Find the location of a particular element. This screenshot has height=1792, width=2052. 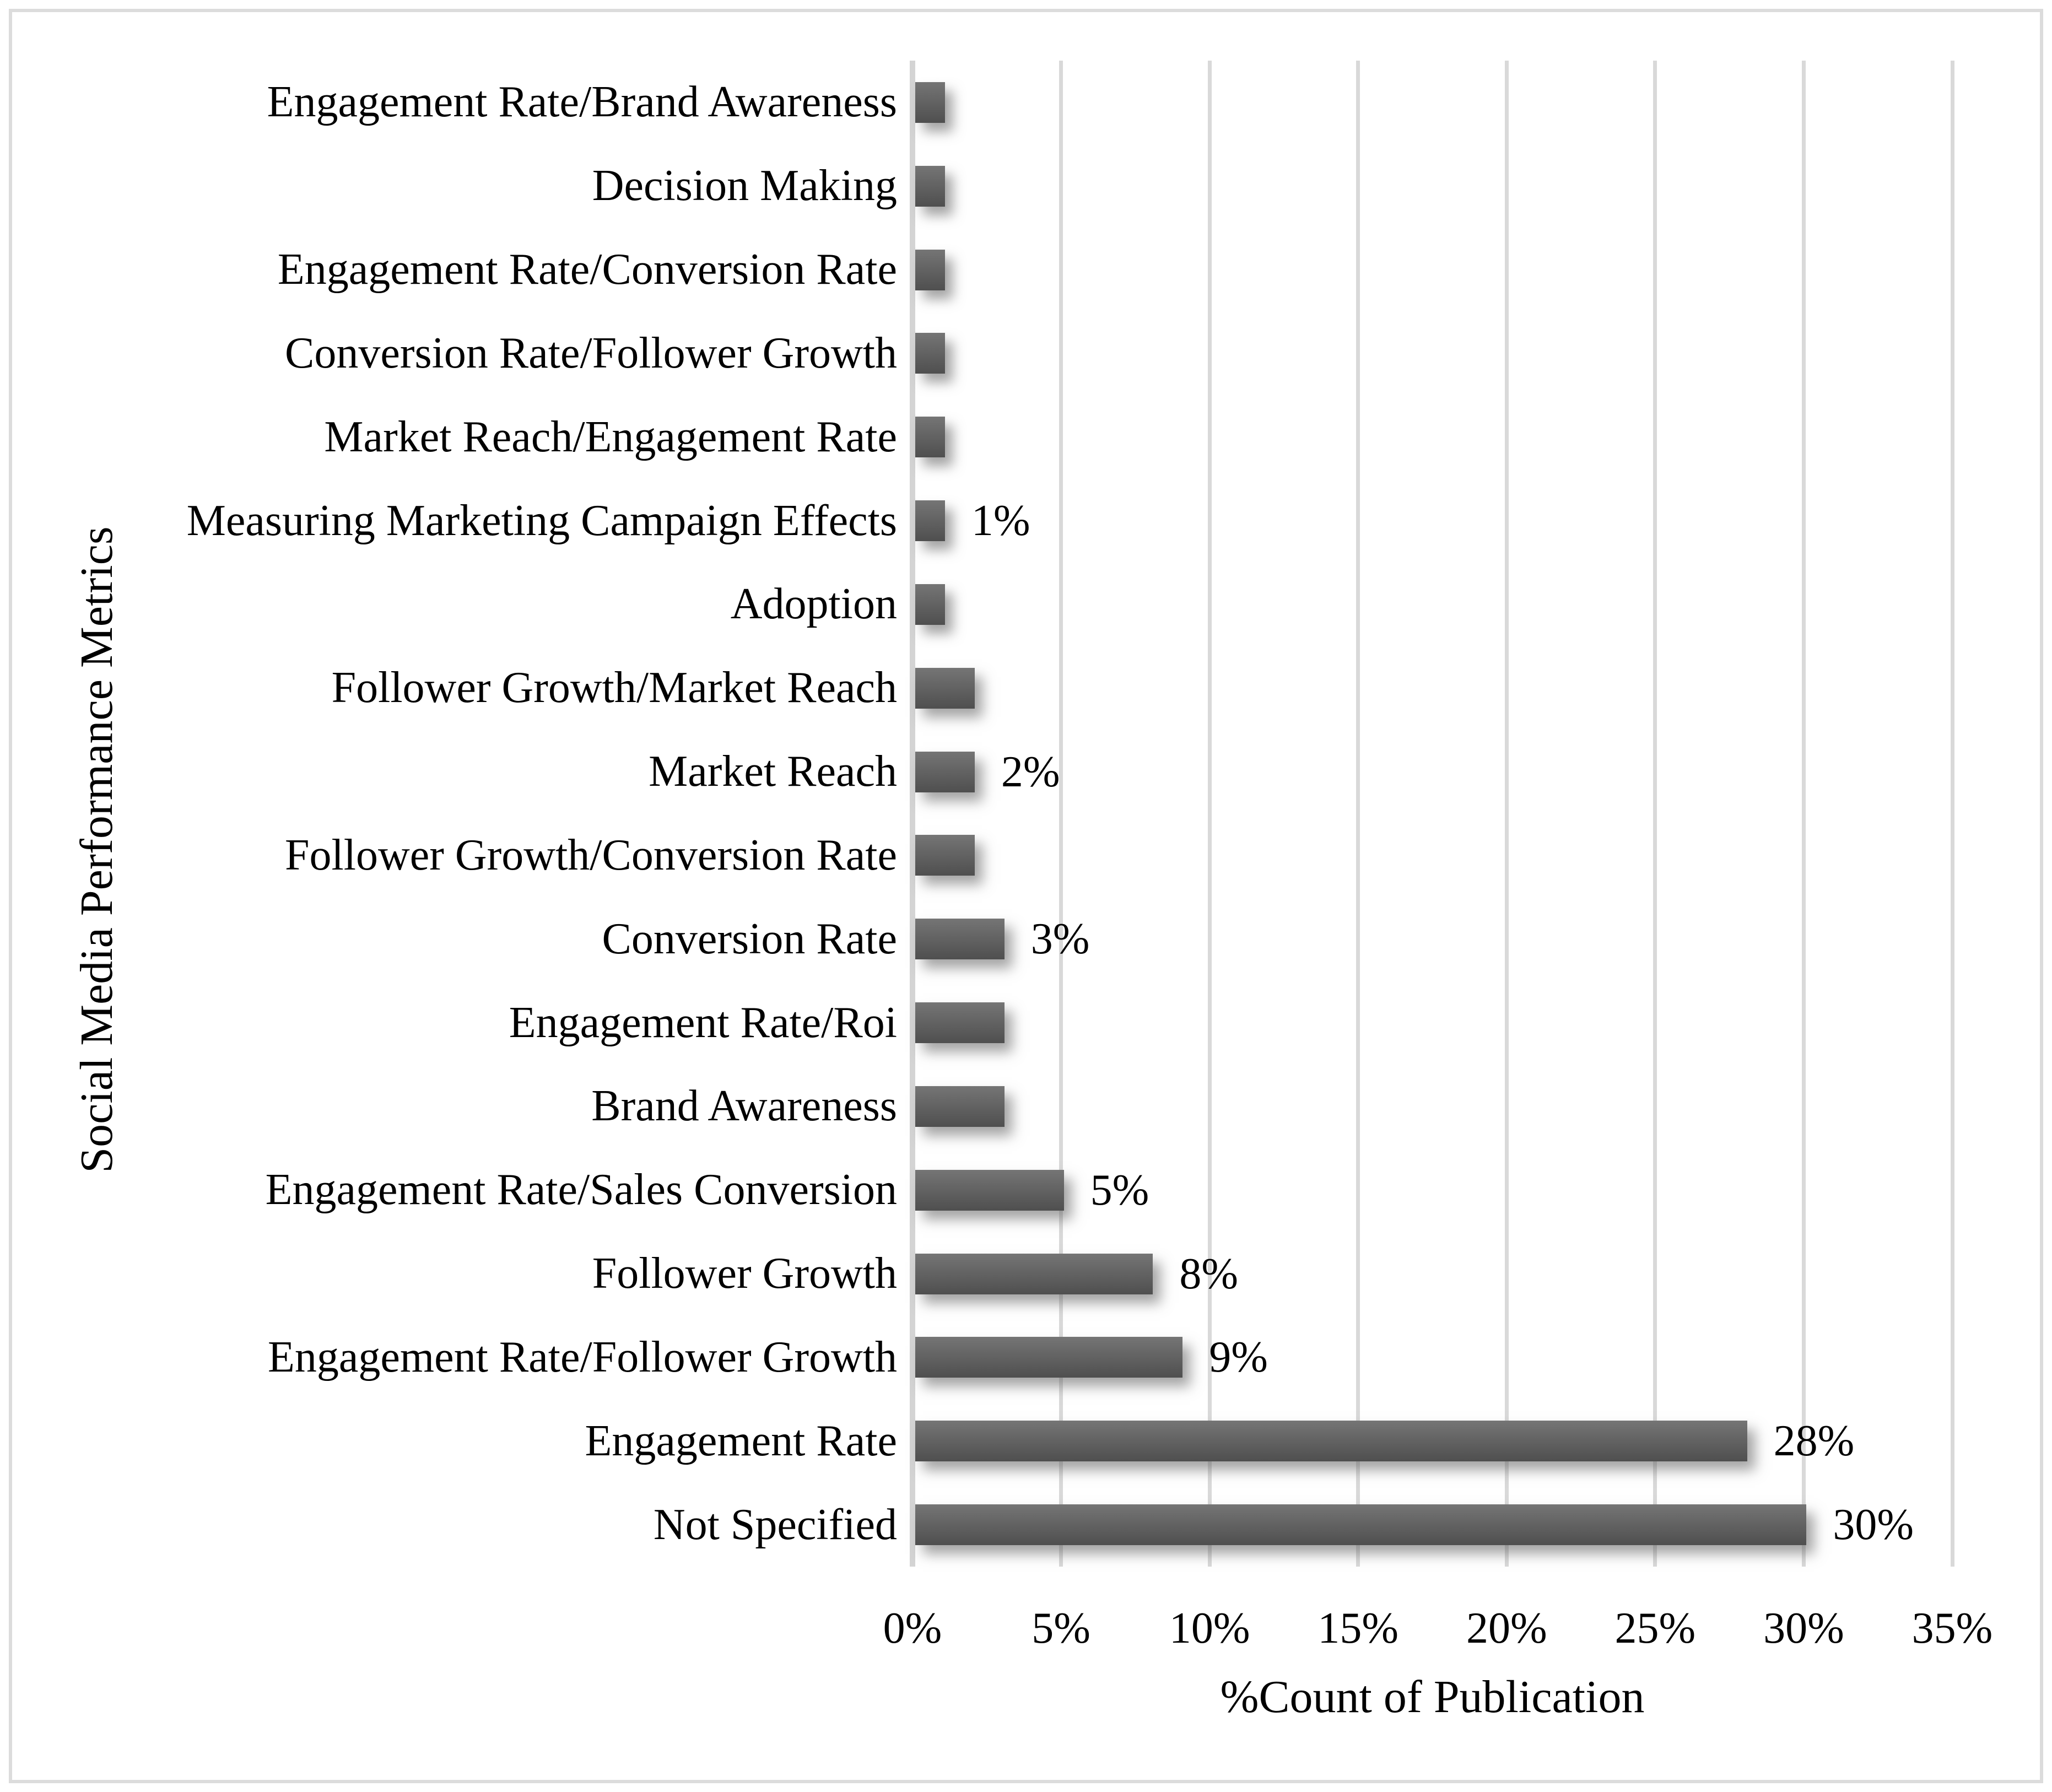

bar-value-label: 1% is located at coordinates (1000, 521).